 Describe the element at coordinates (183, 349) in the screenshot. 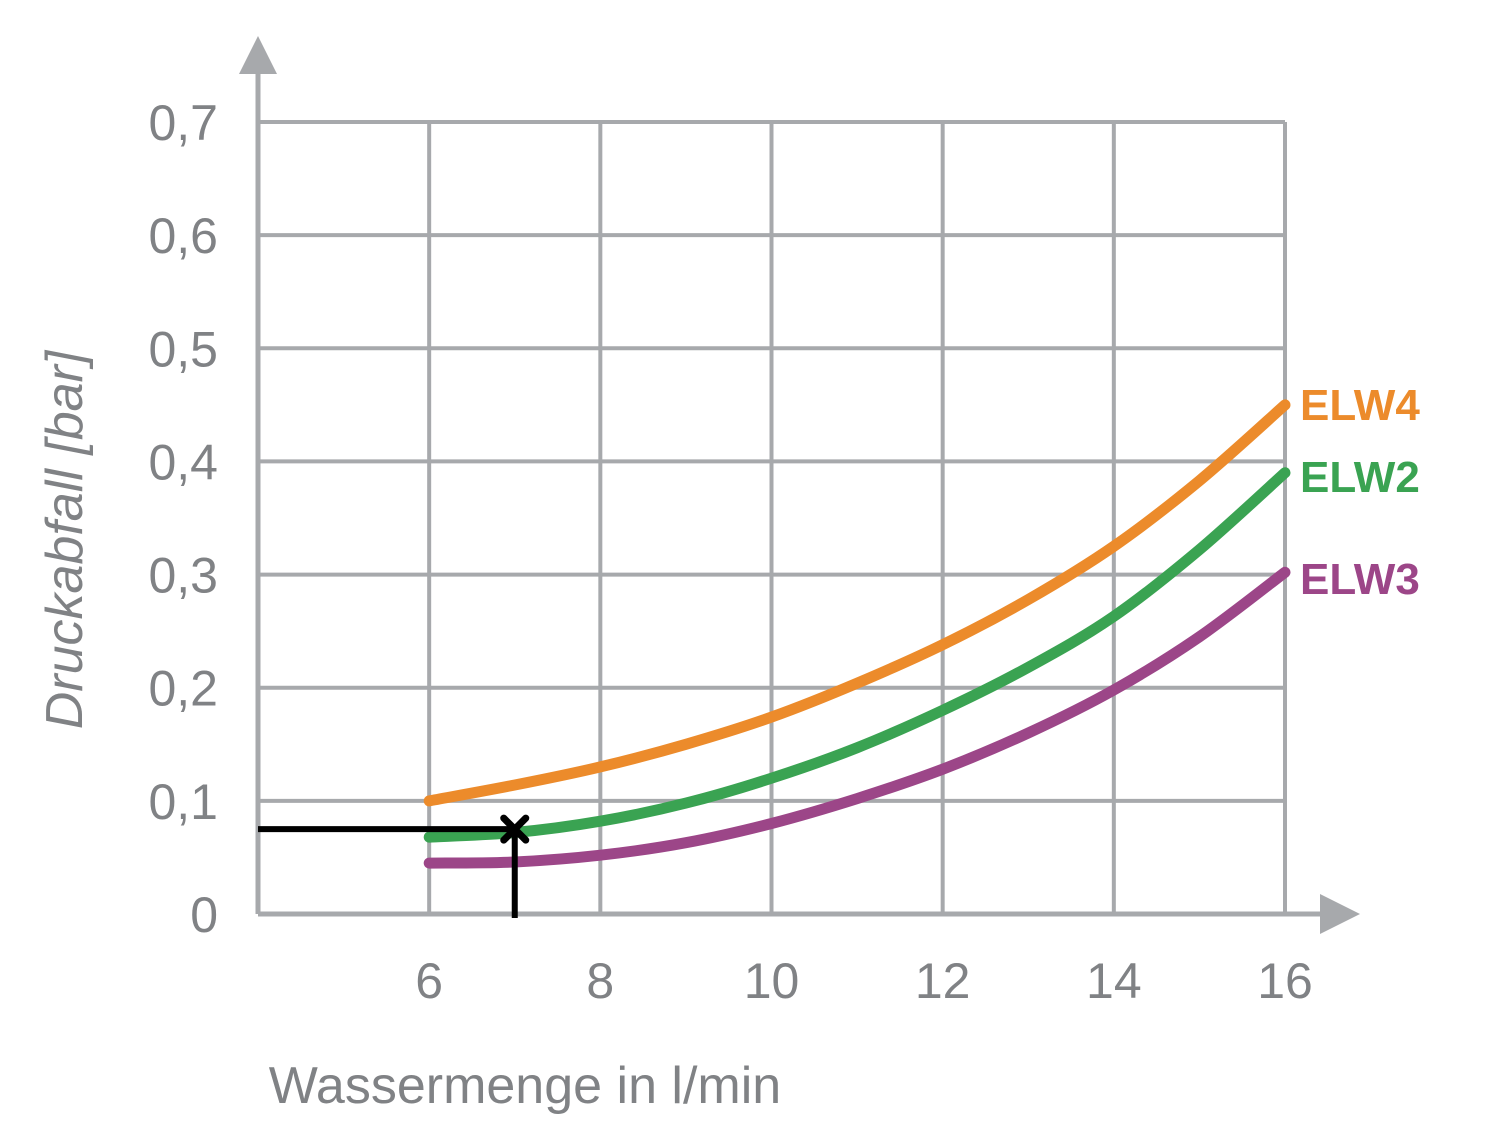

I see `y-tick-label: 0,5` at that location.